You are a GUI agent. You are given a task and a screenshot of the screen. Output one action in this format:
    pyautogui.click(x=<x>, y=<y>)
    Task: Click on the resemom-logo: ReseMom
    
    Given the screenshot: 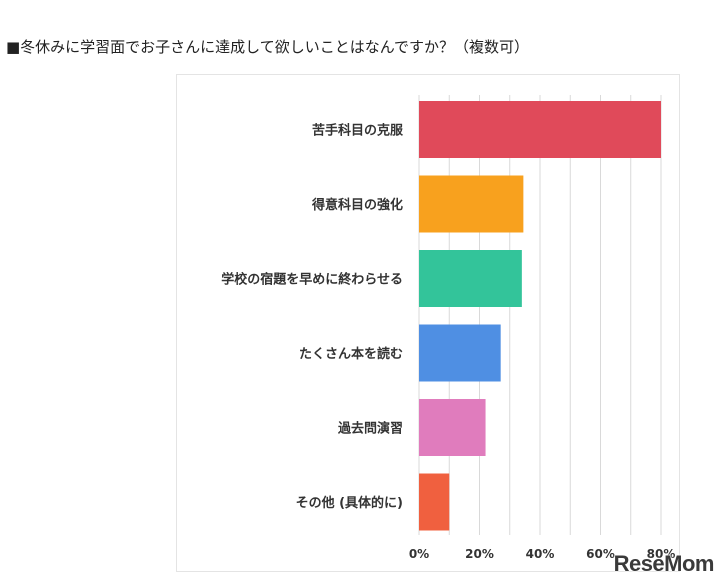 What is the action you would take?
    pyautogui.click(x=664, y=563)
    